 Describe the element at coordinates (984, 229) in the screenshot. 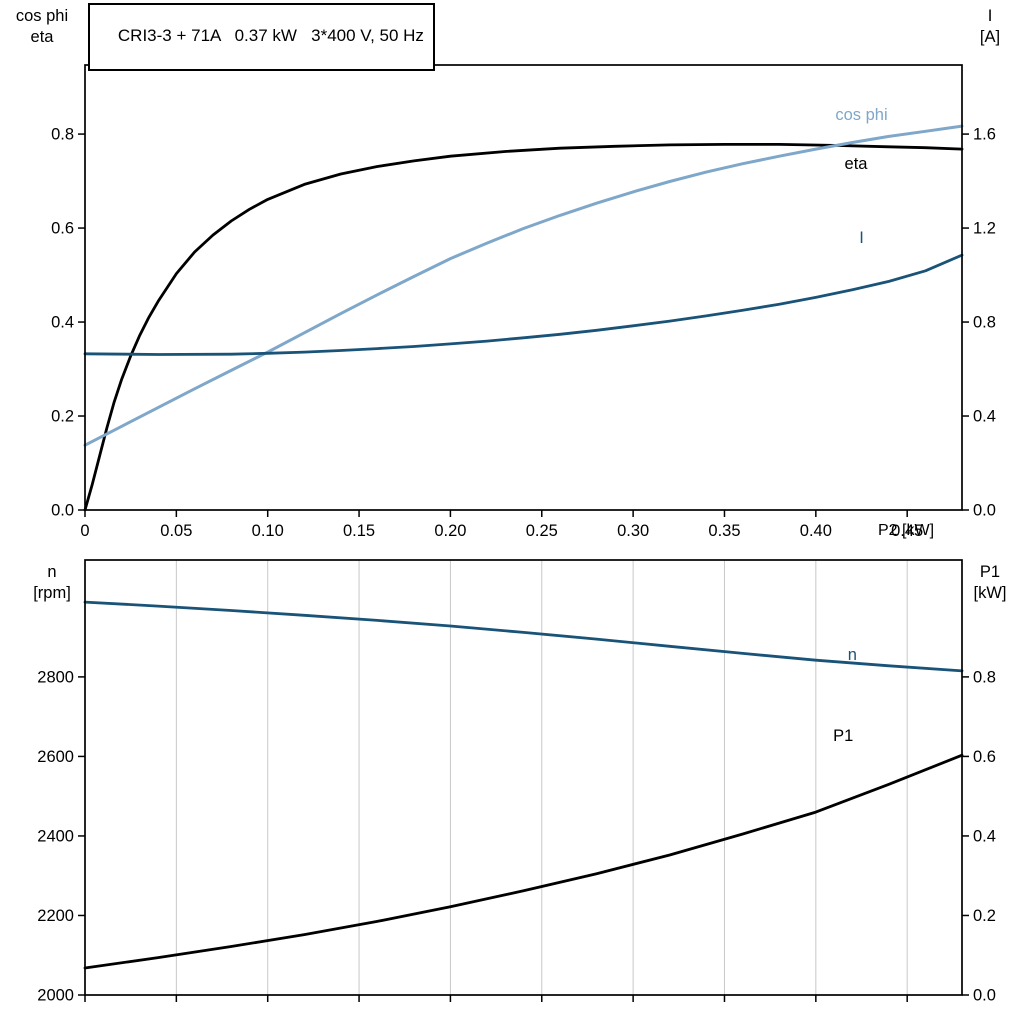

I see `right-tick-label: 1.2` at that location.